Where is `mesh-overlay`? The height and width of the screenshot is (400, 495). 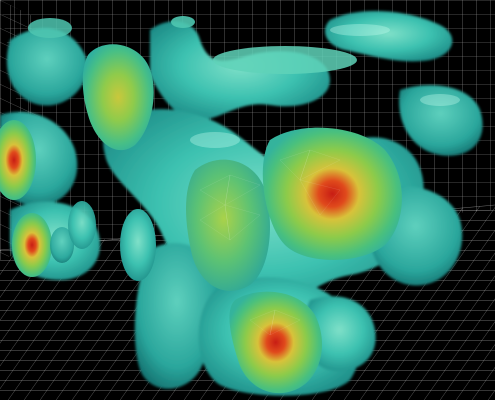
mesh-overlay is located at coordinates (270, 242).